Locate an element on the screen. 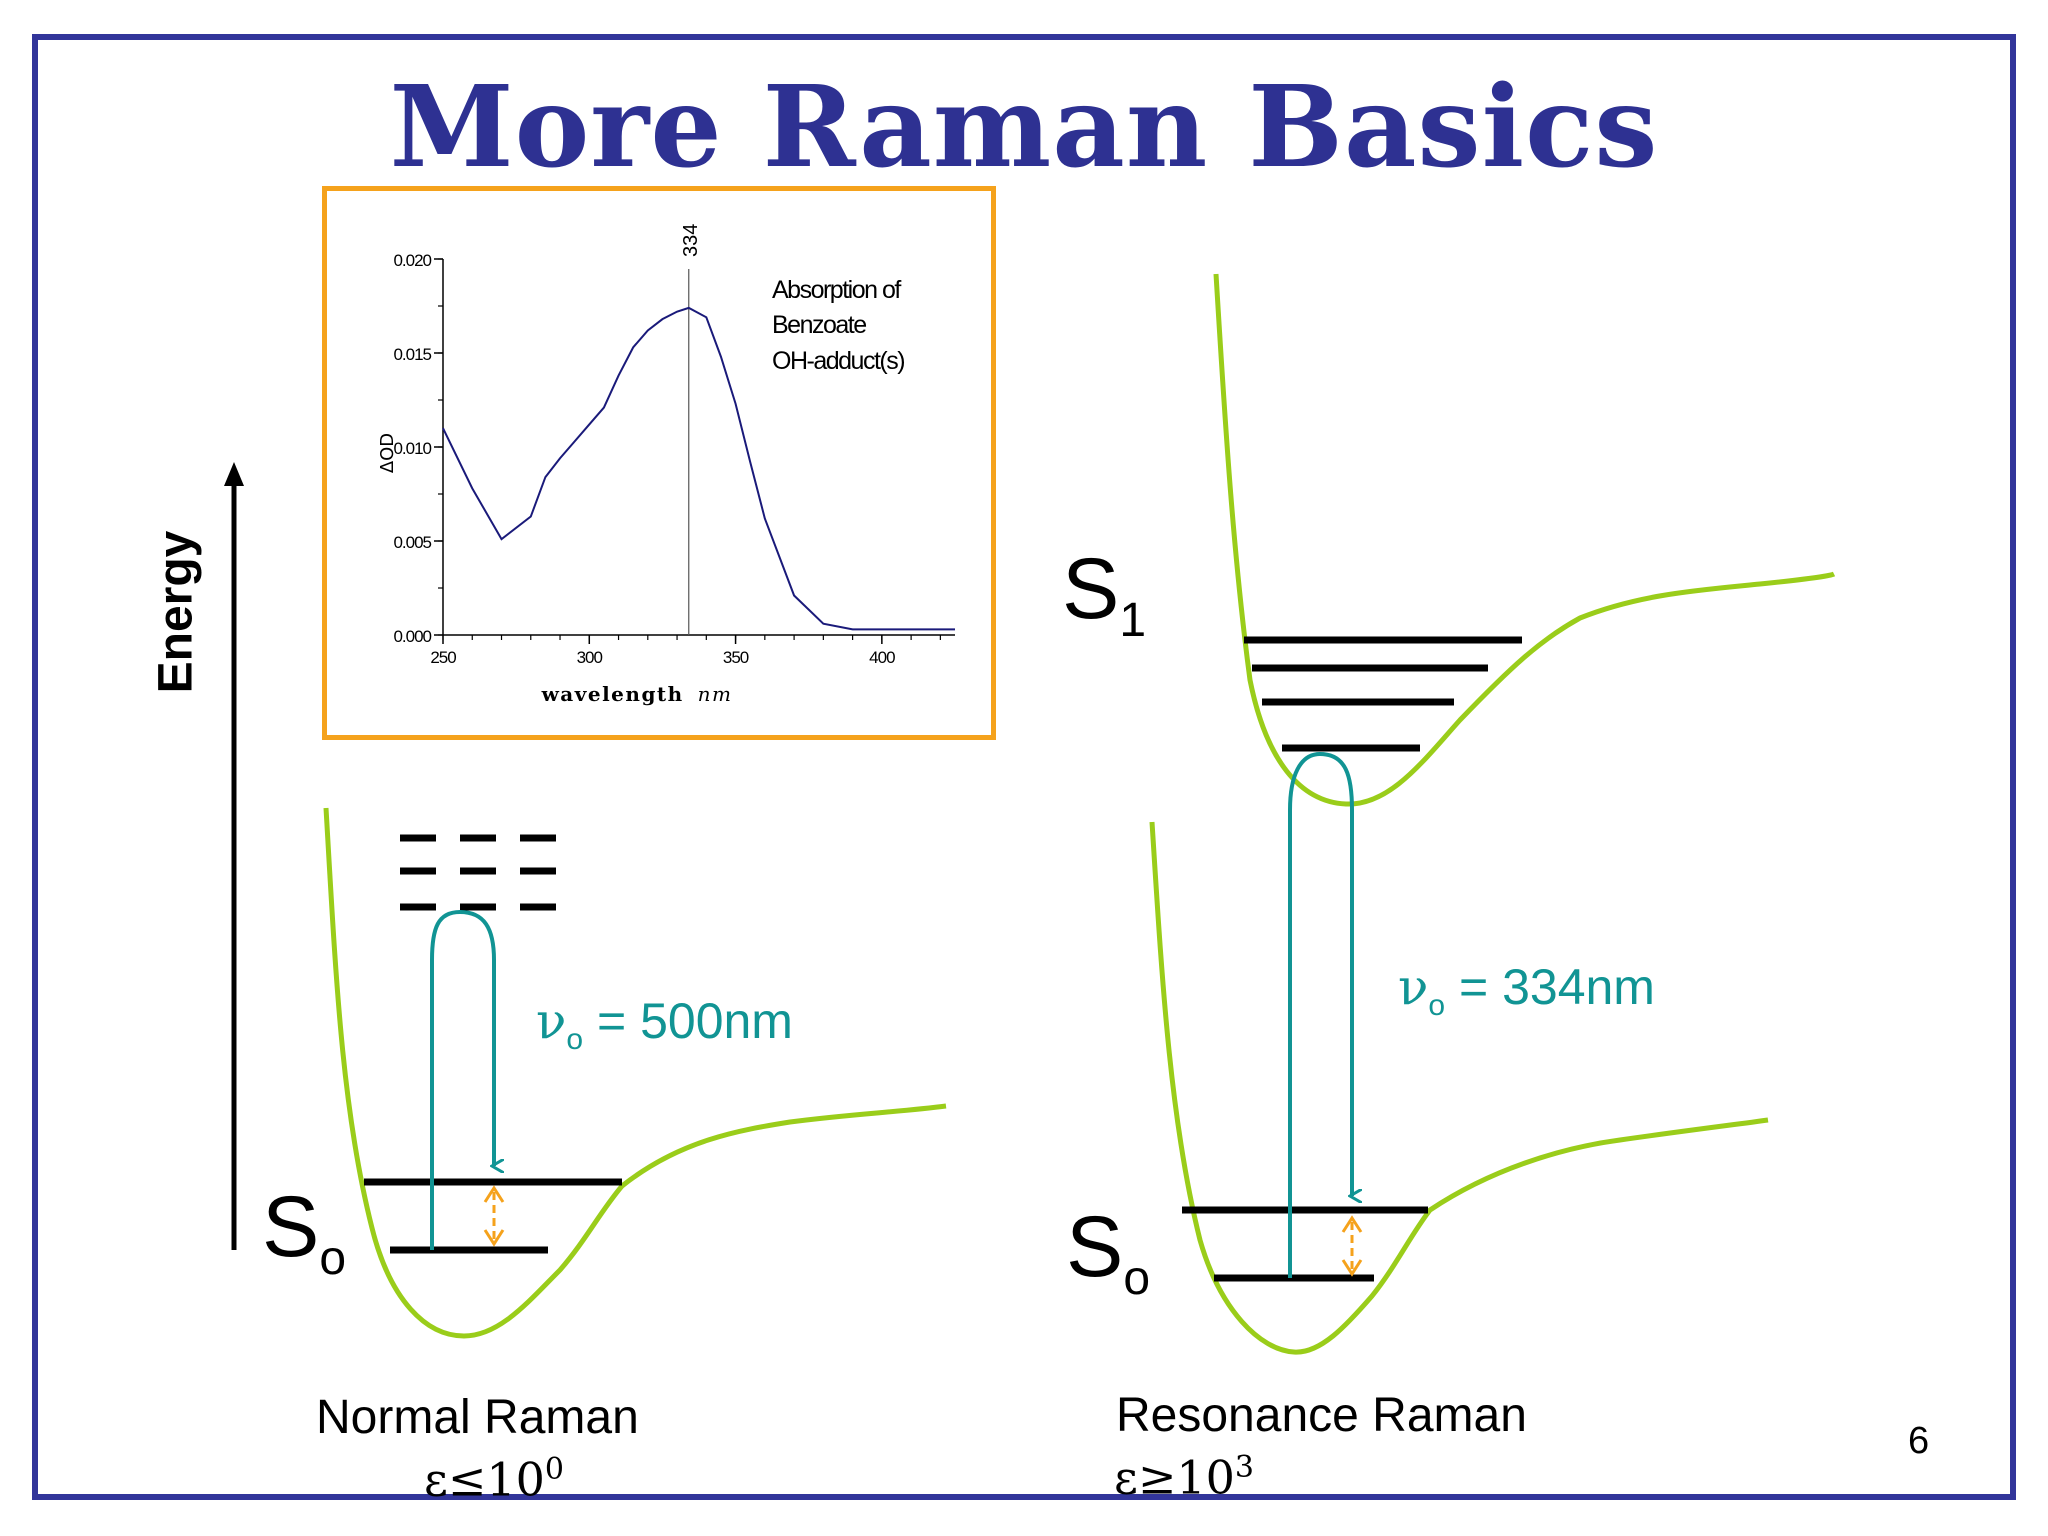  energy-axis-label: Energy is located at coordinates (176, 612).